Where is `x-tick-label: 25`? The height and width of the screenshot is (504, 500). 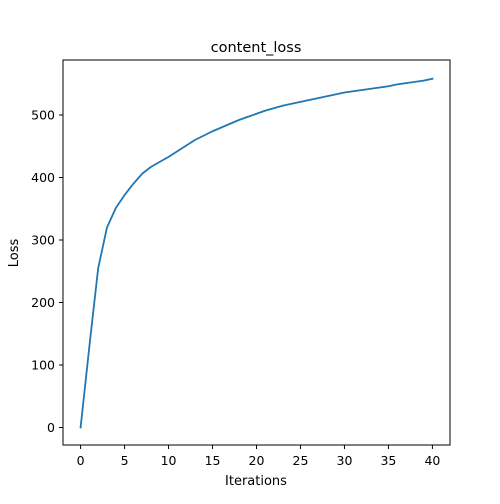 x-tick-label: 25 is located at coordinates (301, 460).